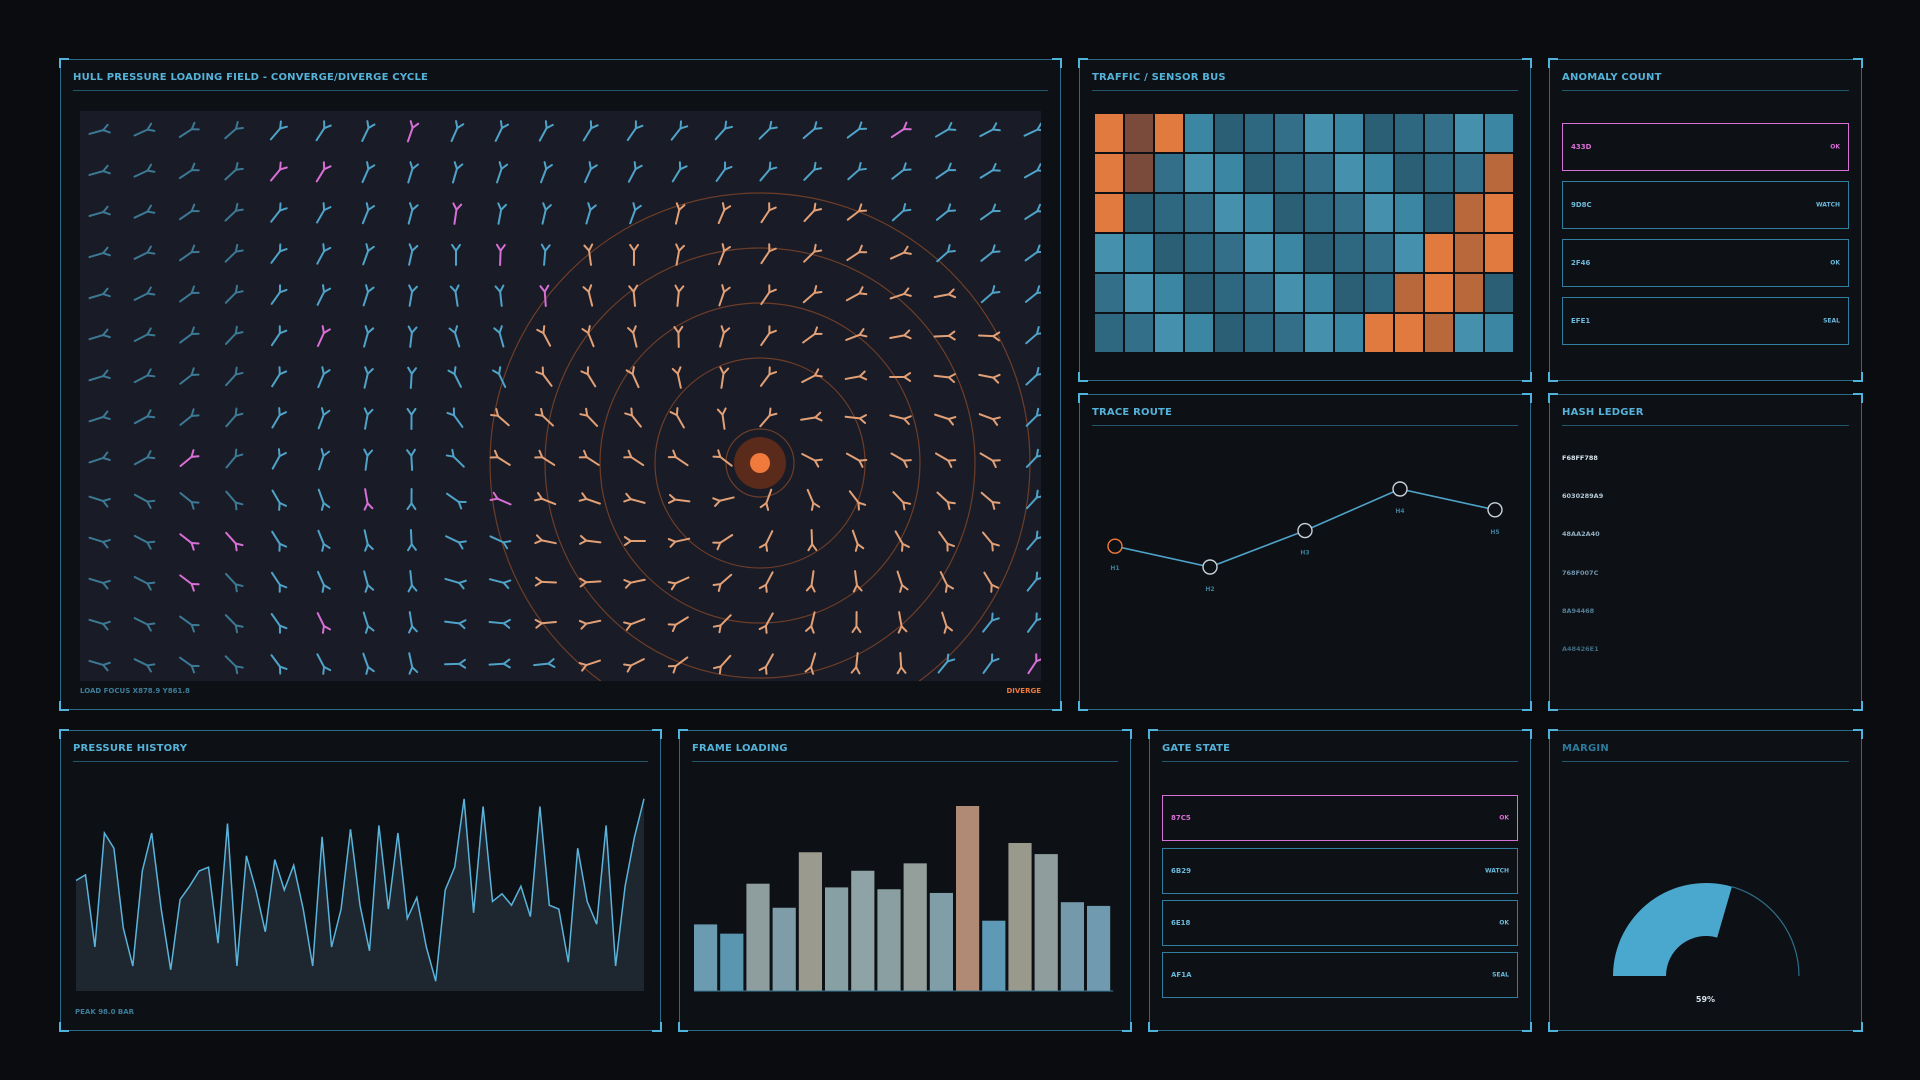 The width and height of the screenshot is (1920, 1080). I want to click on gate-status: OK, so click(1504, 923).